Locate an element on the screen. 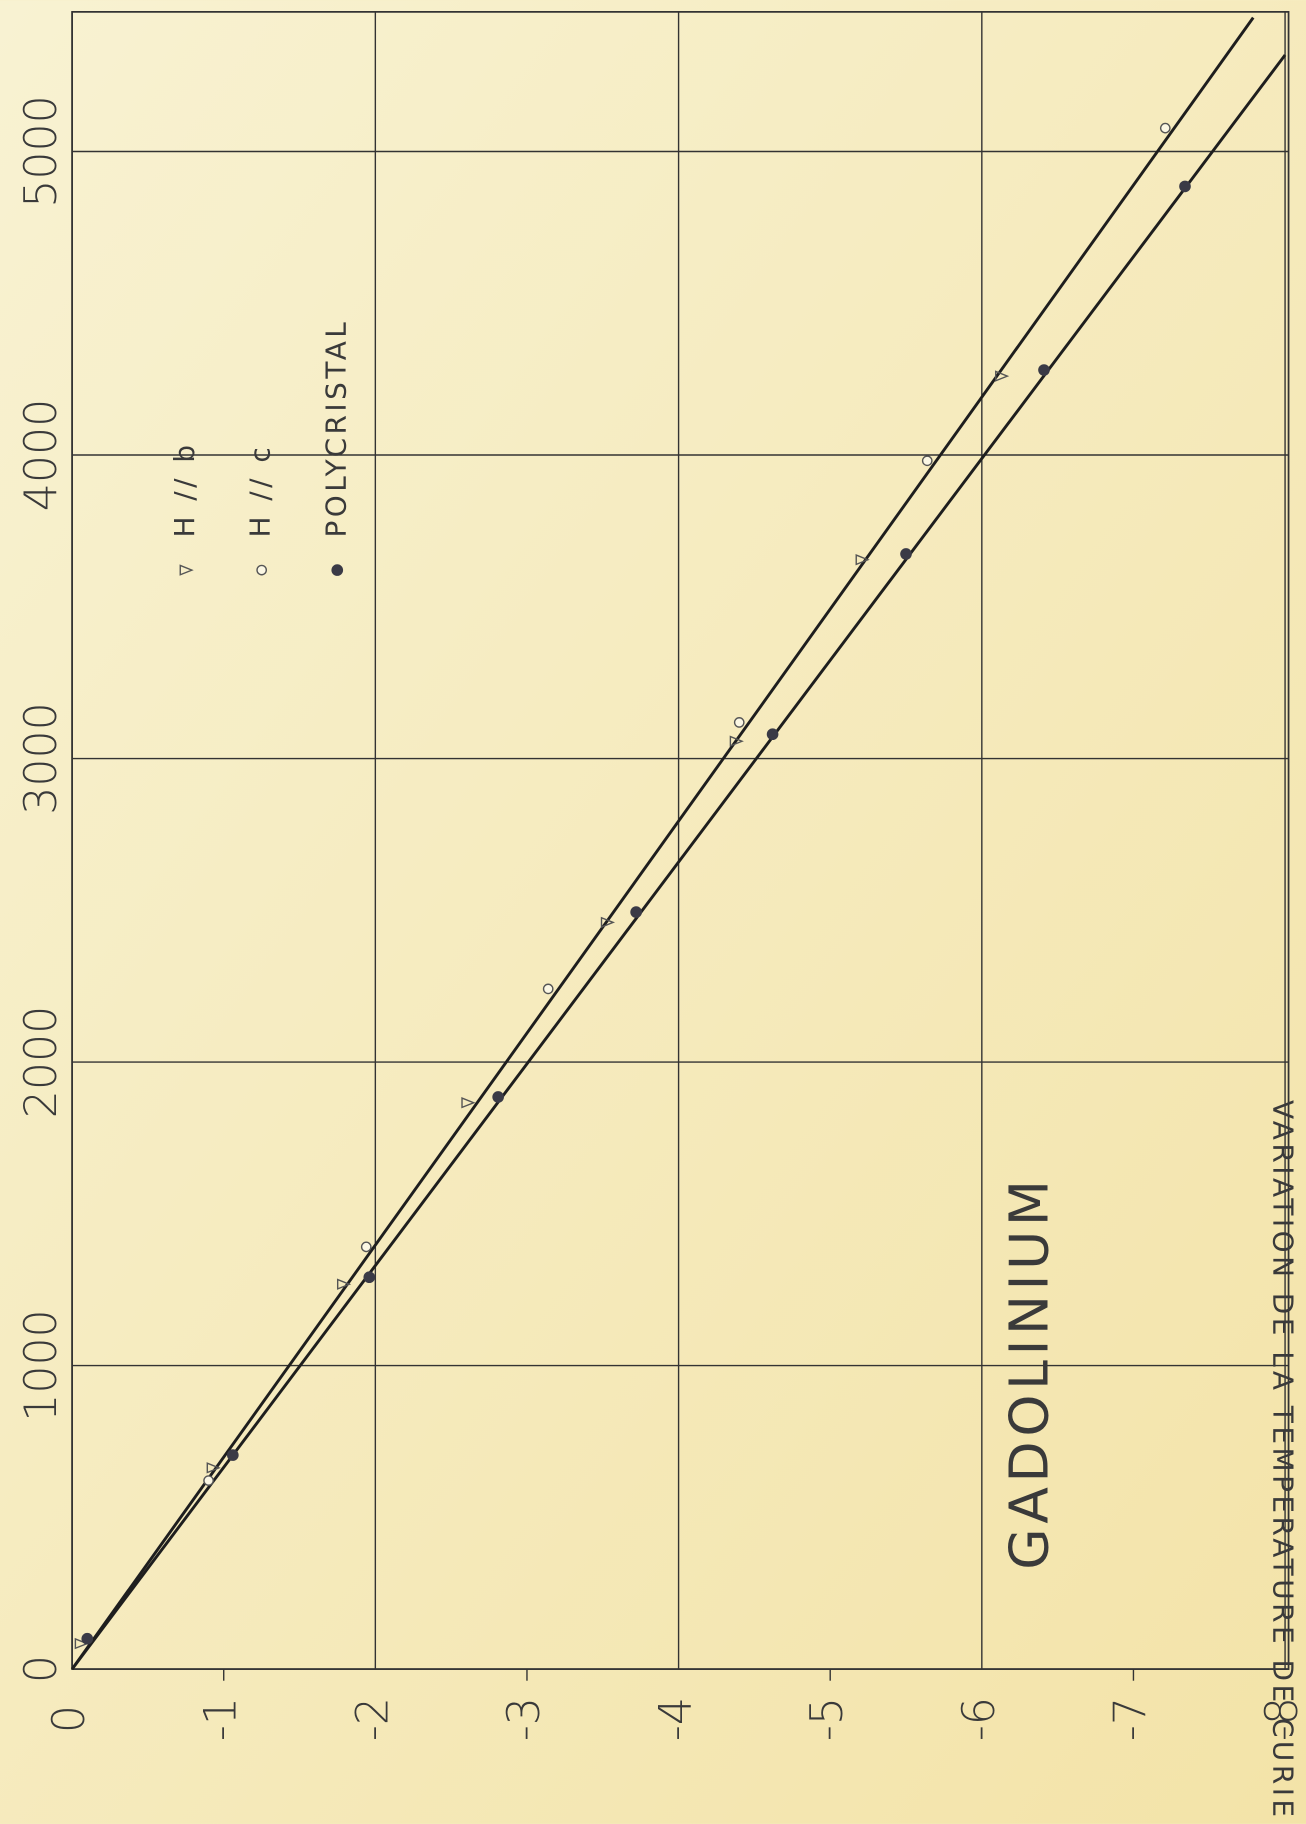  y-tick-label: -8 is located at coordinates (1281, 1719).